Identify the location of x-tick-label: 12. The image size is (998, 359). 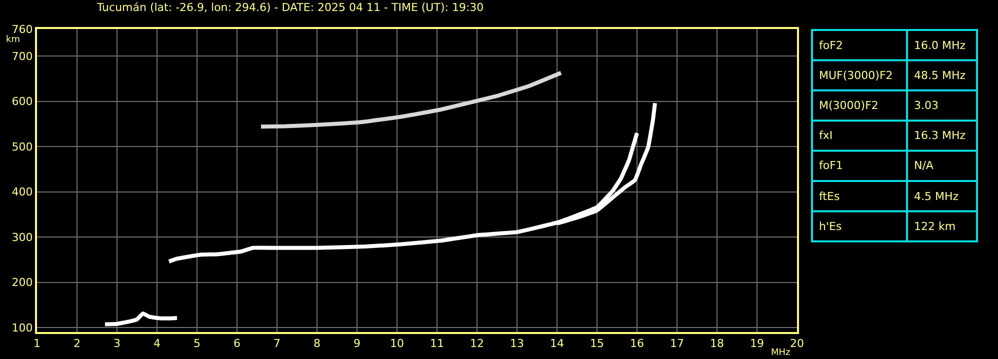
(477, 343).